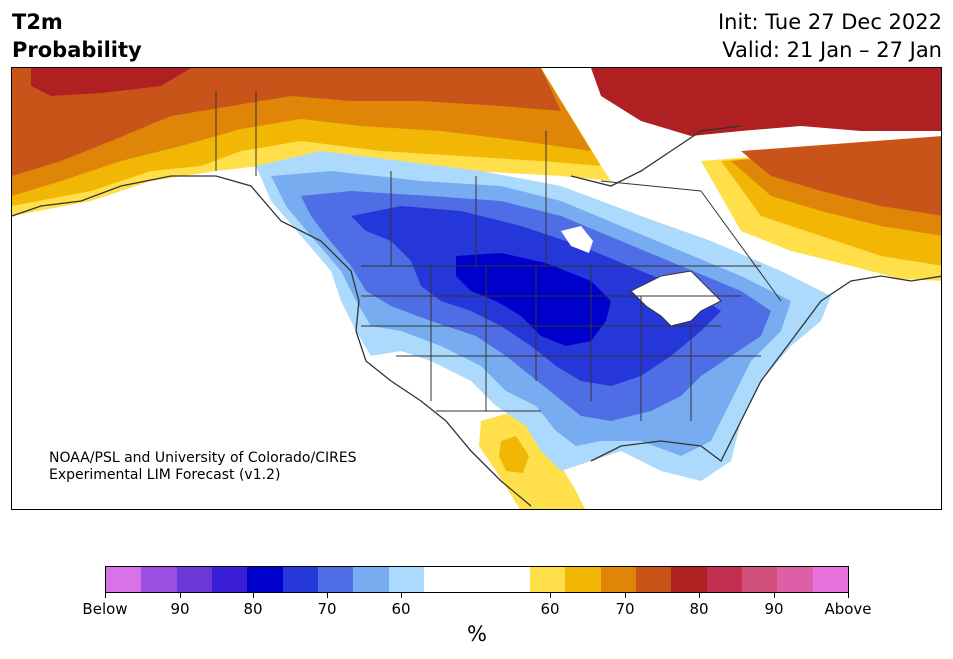 This screenshot has width=953, height=659. I want to click on colorbar-tick-label: Above, so click(848, 609).